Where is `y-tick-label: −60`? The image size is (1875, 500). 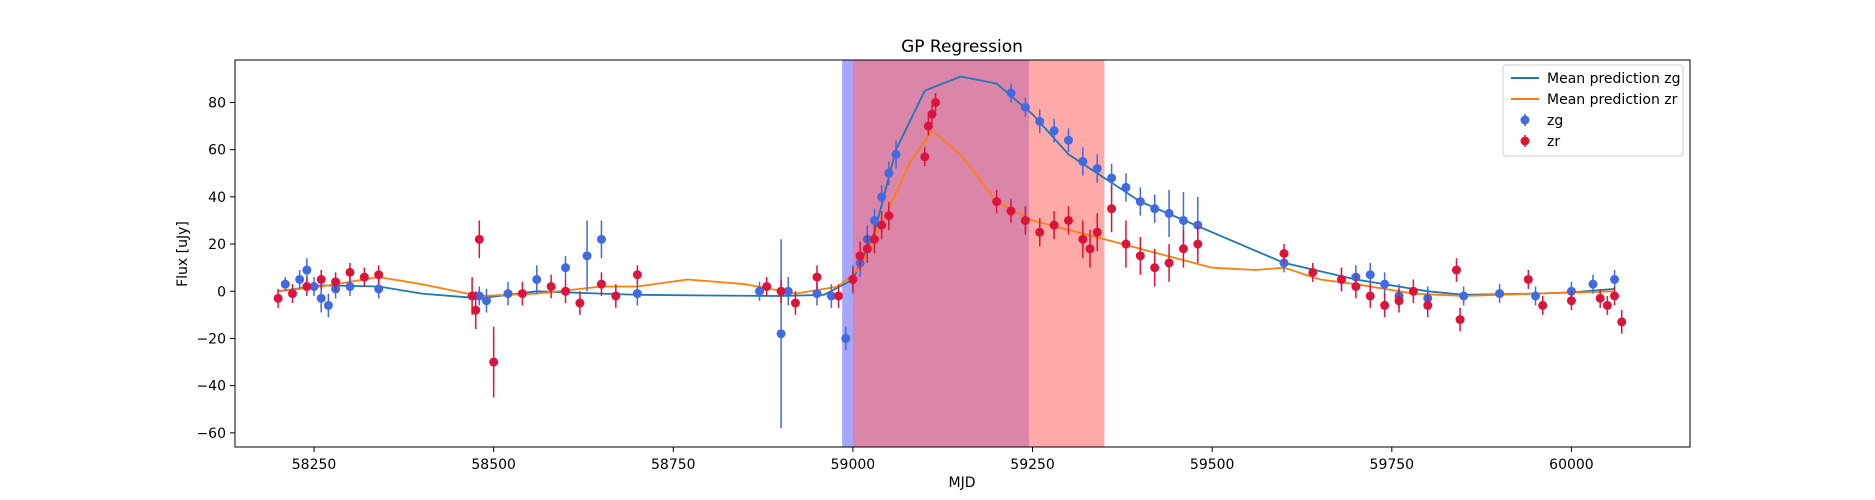
y-tick-label: −60 is located at coordinates (211, 434).